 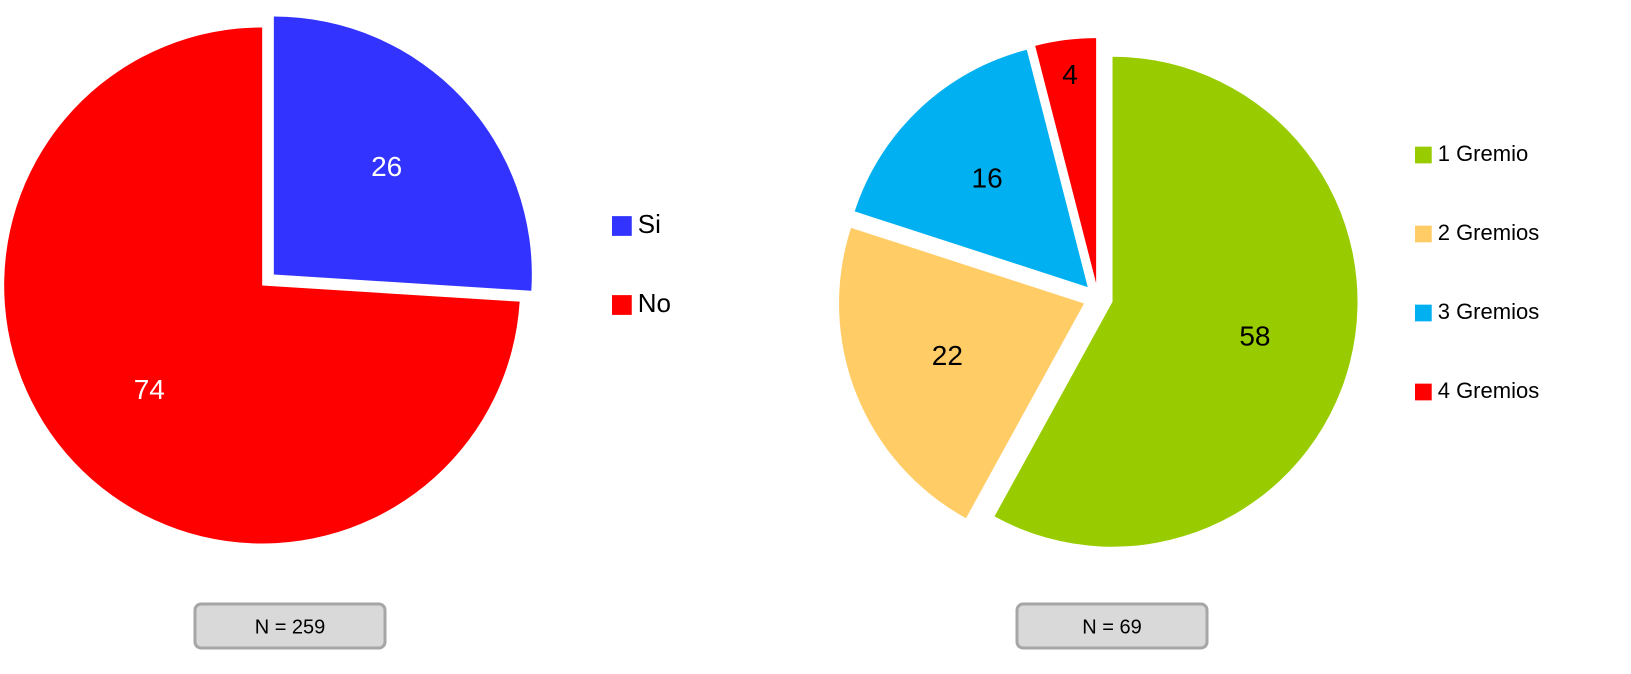 I want to click on data-label: 26, so click(x=386, y=166).